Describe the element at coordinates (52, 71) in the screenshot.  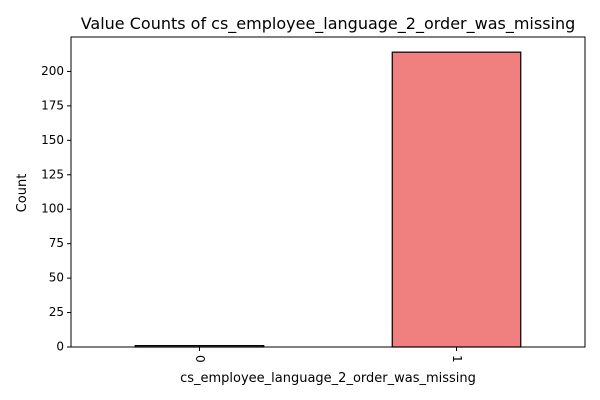
I see `y-tick-label: 200` at that location.